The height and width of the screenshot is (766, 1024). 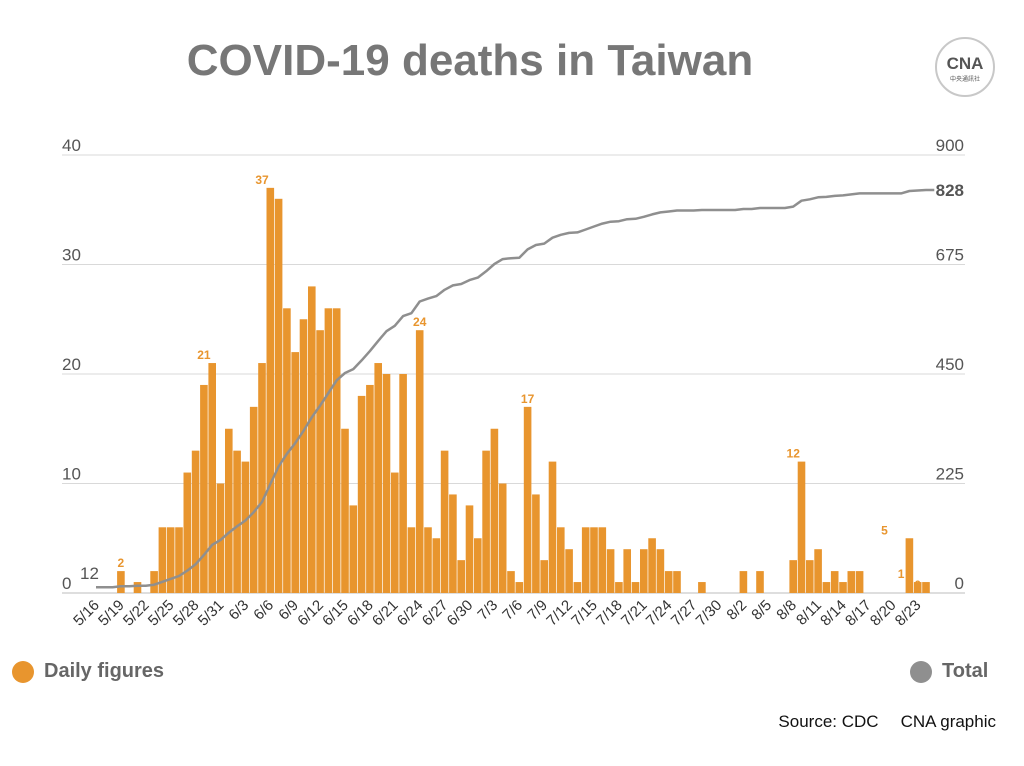 What do you see at coordinates (809, 613) in the screenshot?
I see `x-tick-label: 8/11` at bounding box center [809, 613].